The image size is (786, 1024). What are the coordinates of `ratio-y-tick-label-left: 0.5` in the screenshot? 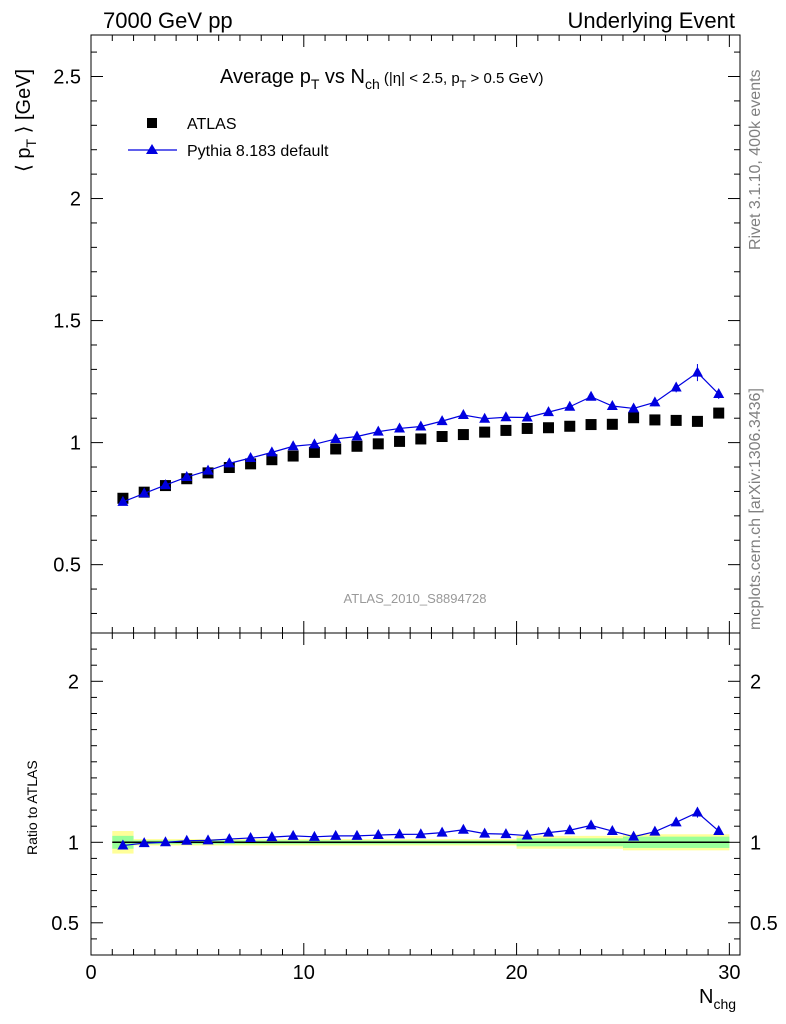 It's located at (65, 924).